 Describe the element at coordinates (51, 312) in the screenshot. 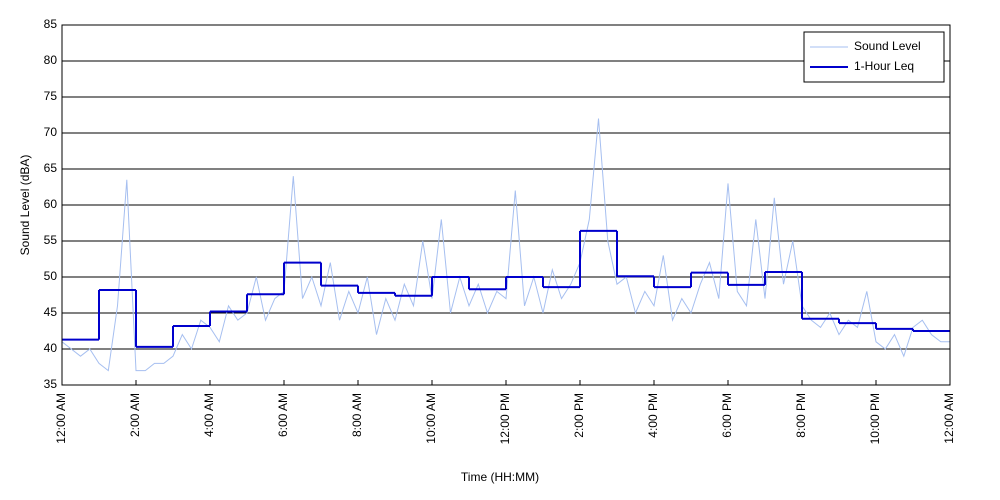

I see `y-tick-label: 45` at that location.